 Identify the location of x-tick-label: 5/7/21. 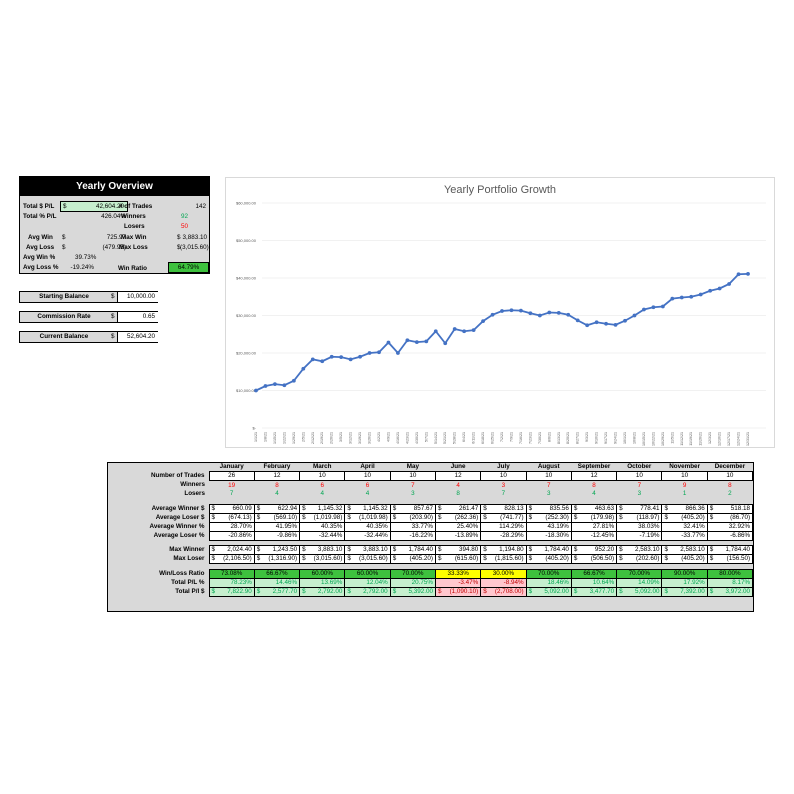
(426, 437).